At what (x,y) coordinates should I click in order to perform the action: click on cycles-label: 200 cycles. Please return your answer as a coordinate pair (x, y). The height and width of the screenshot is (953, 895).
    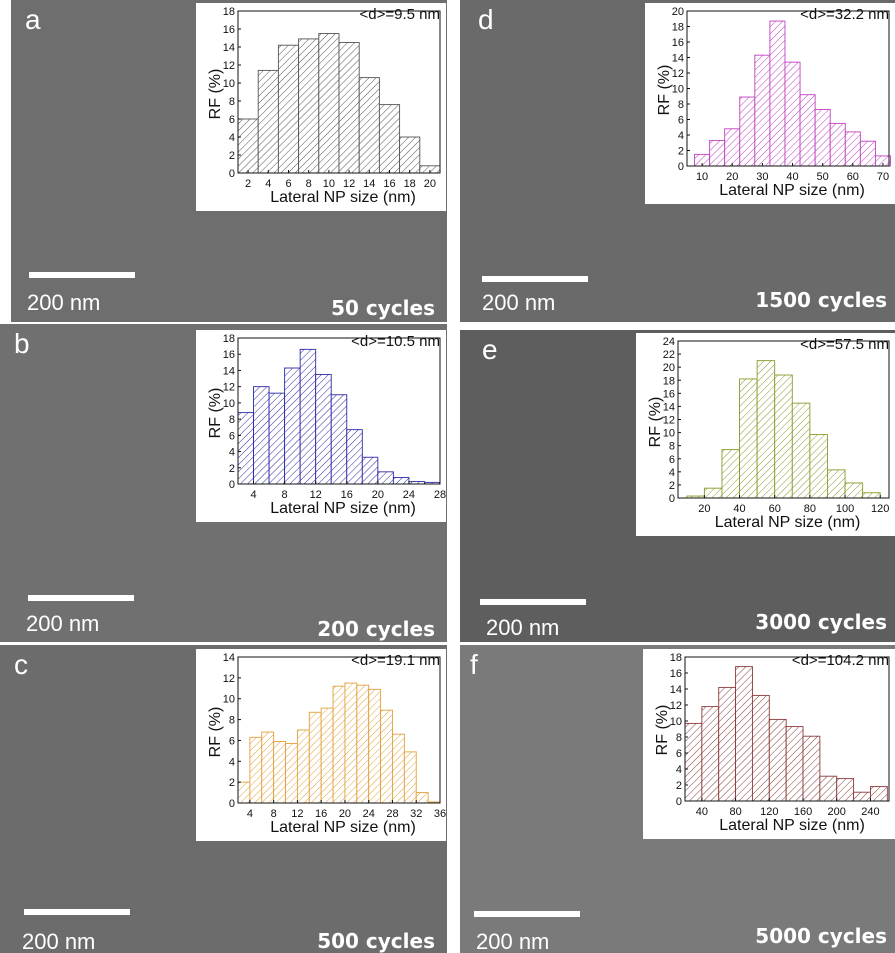
    Looking at the image, I should click on (376, 629).